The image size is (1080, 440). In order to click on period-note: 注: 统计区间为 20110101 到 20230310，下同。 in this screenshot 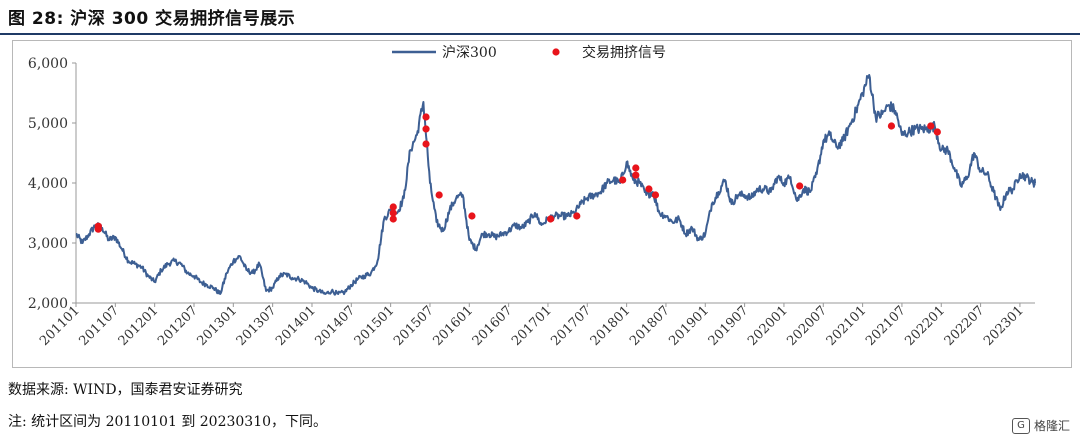, I will do `click(168, 422)`.